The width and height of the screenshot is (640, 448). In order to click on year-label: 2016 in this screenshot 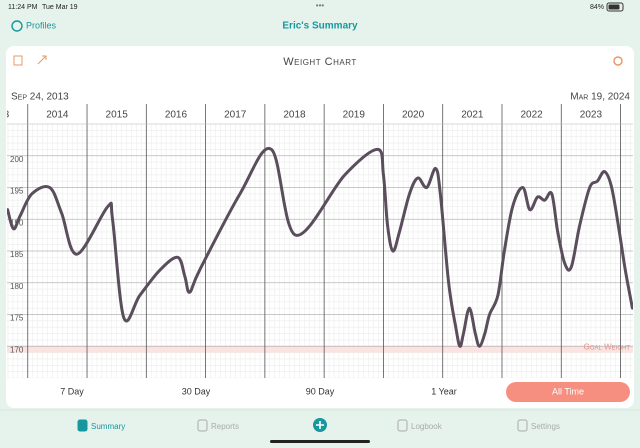, I will do `click(176, 115)`.